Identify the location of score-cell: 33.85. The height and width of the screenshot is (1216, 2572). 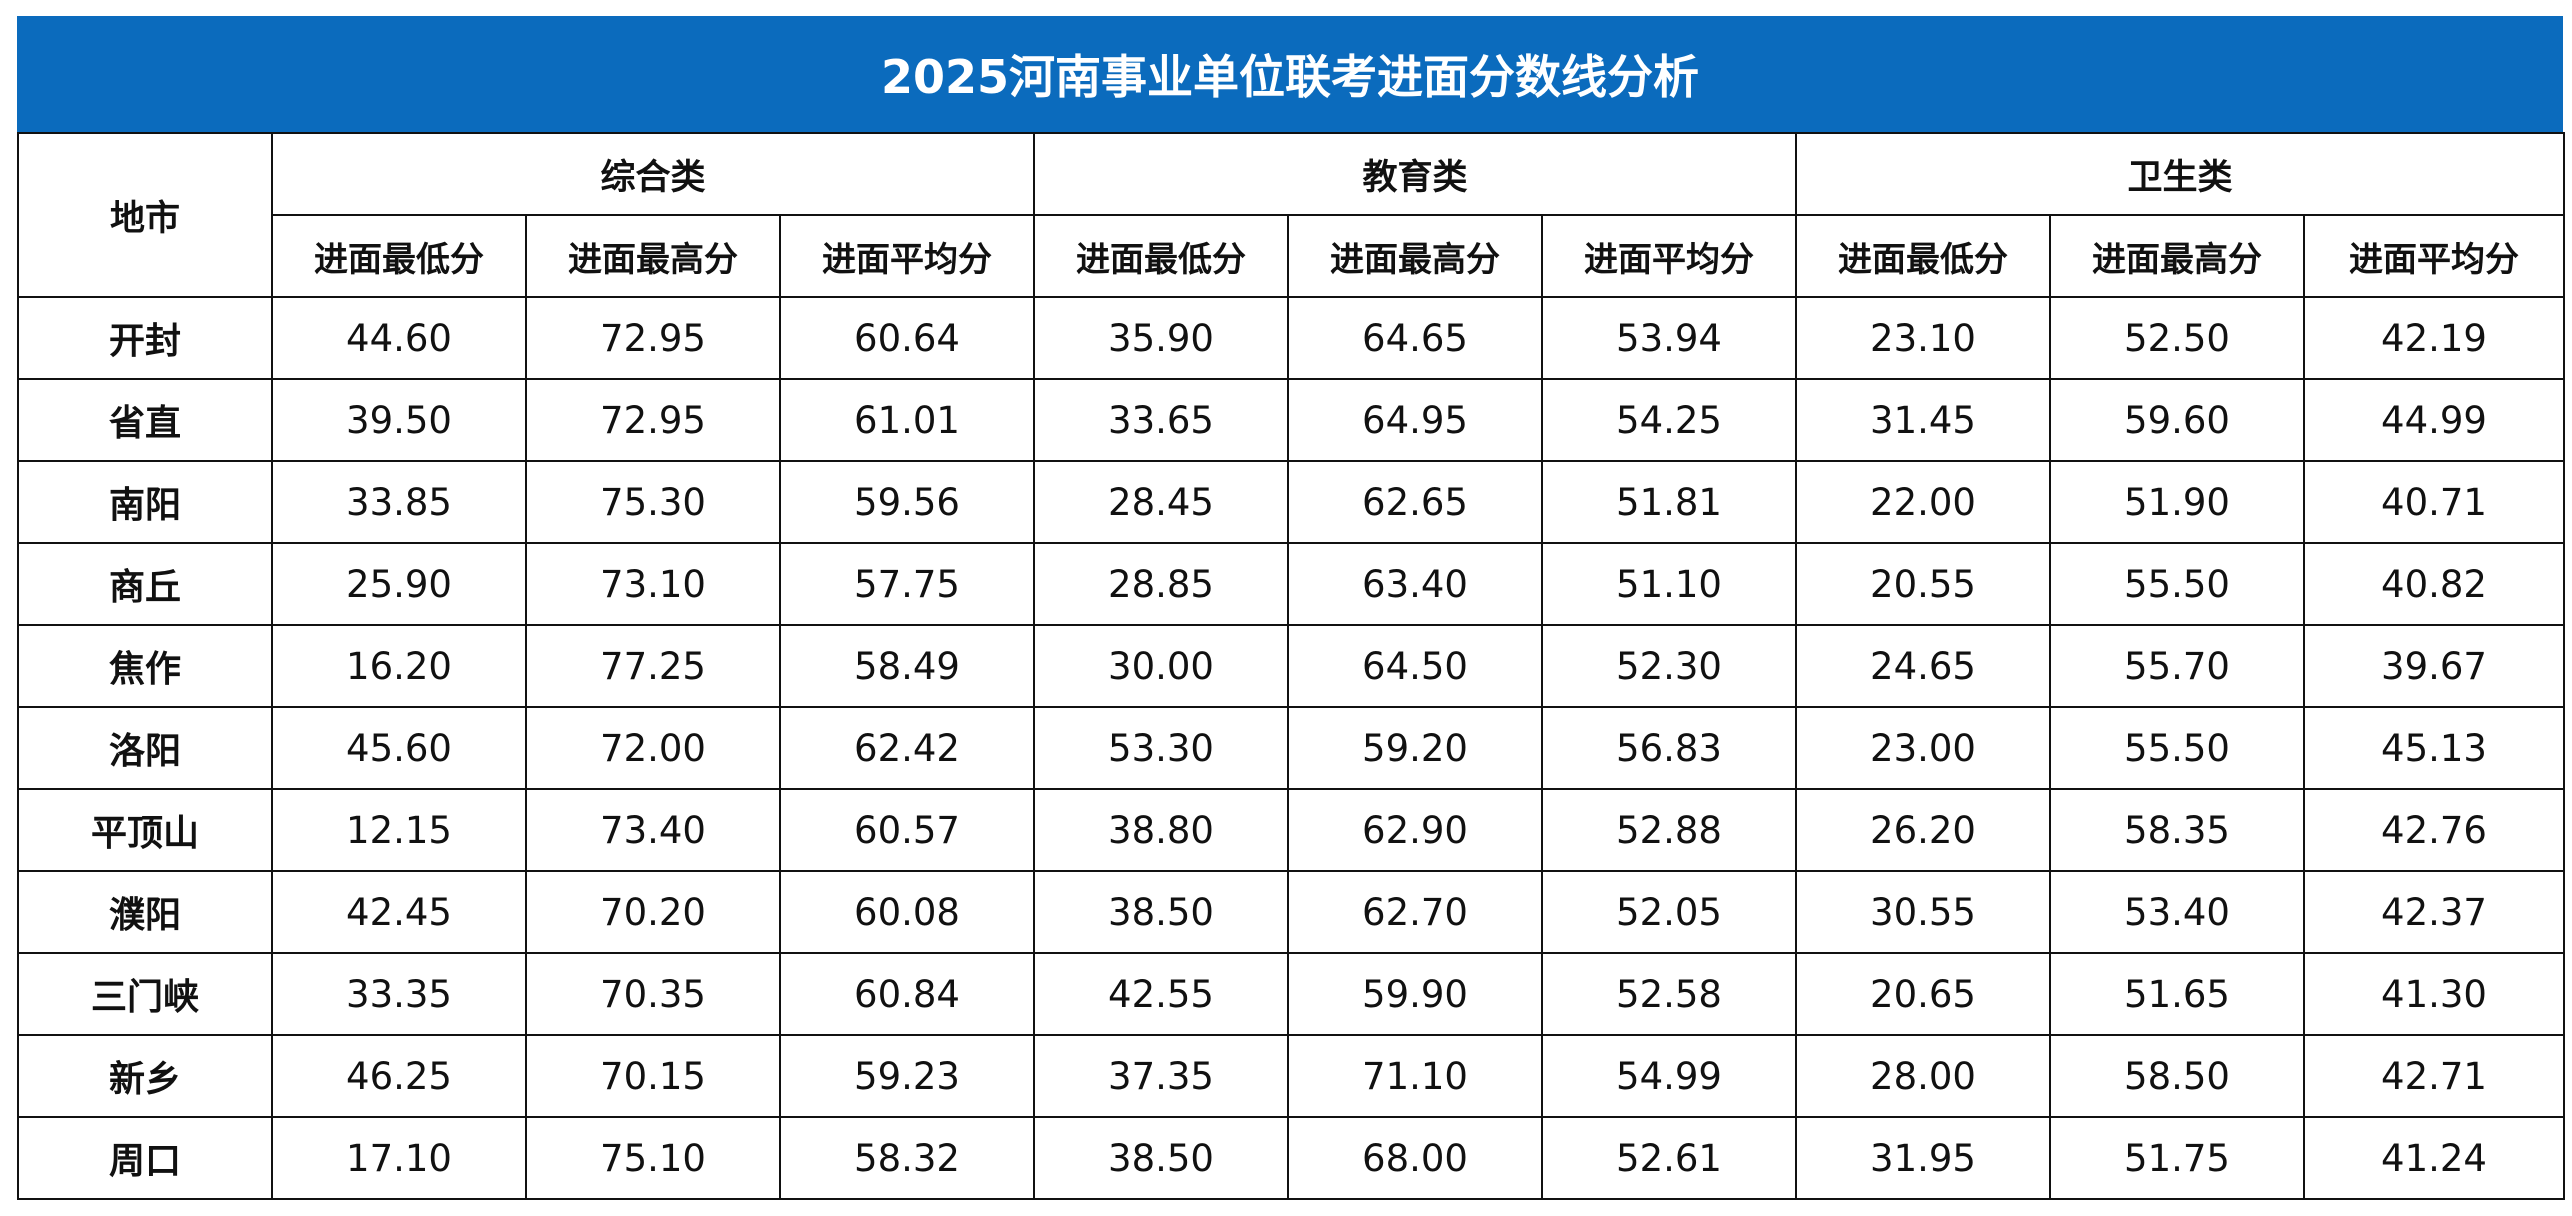
(399, 502).